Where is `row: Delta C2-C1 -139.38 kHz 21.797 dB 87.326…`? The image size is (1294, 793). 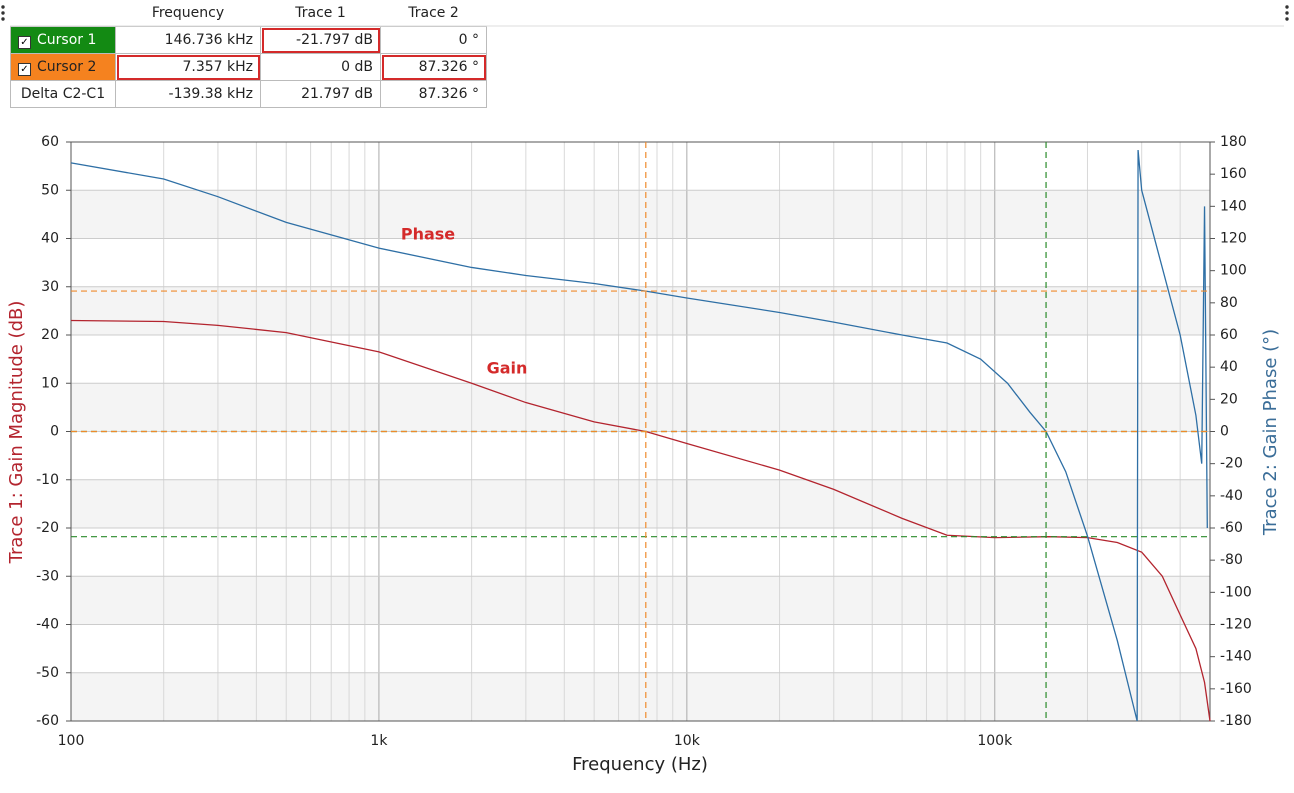 row: Delta C2-C1 -139.38 kHz 21.797 dB 87.326… is located at coordinates (248, 94).